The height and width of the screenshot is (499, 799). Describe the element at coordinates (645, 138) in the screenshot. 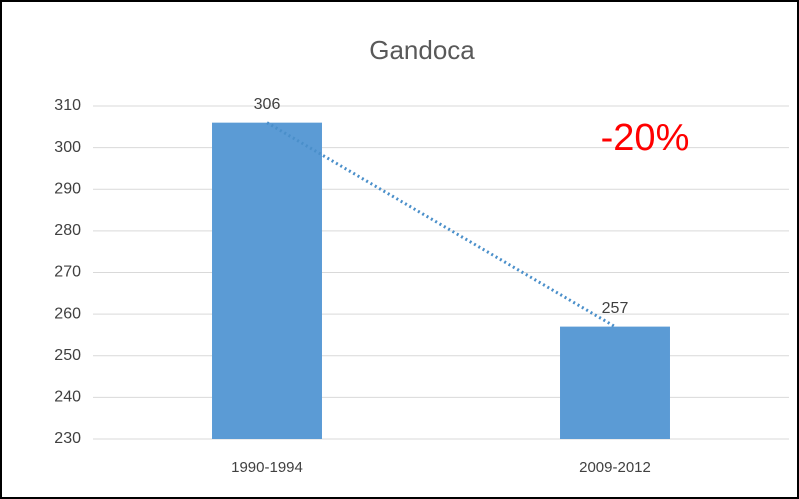

I see `annotation: -20%` at that location.